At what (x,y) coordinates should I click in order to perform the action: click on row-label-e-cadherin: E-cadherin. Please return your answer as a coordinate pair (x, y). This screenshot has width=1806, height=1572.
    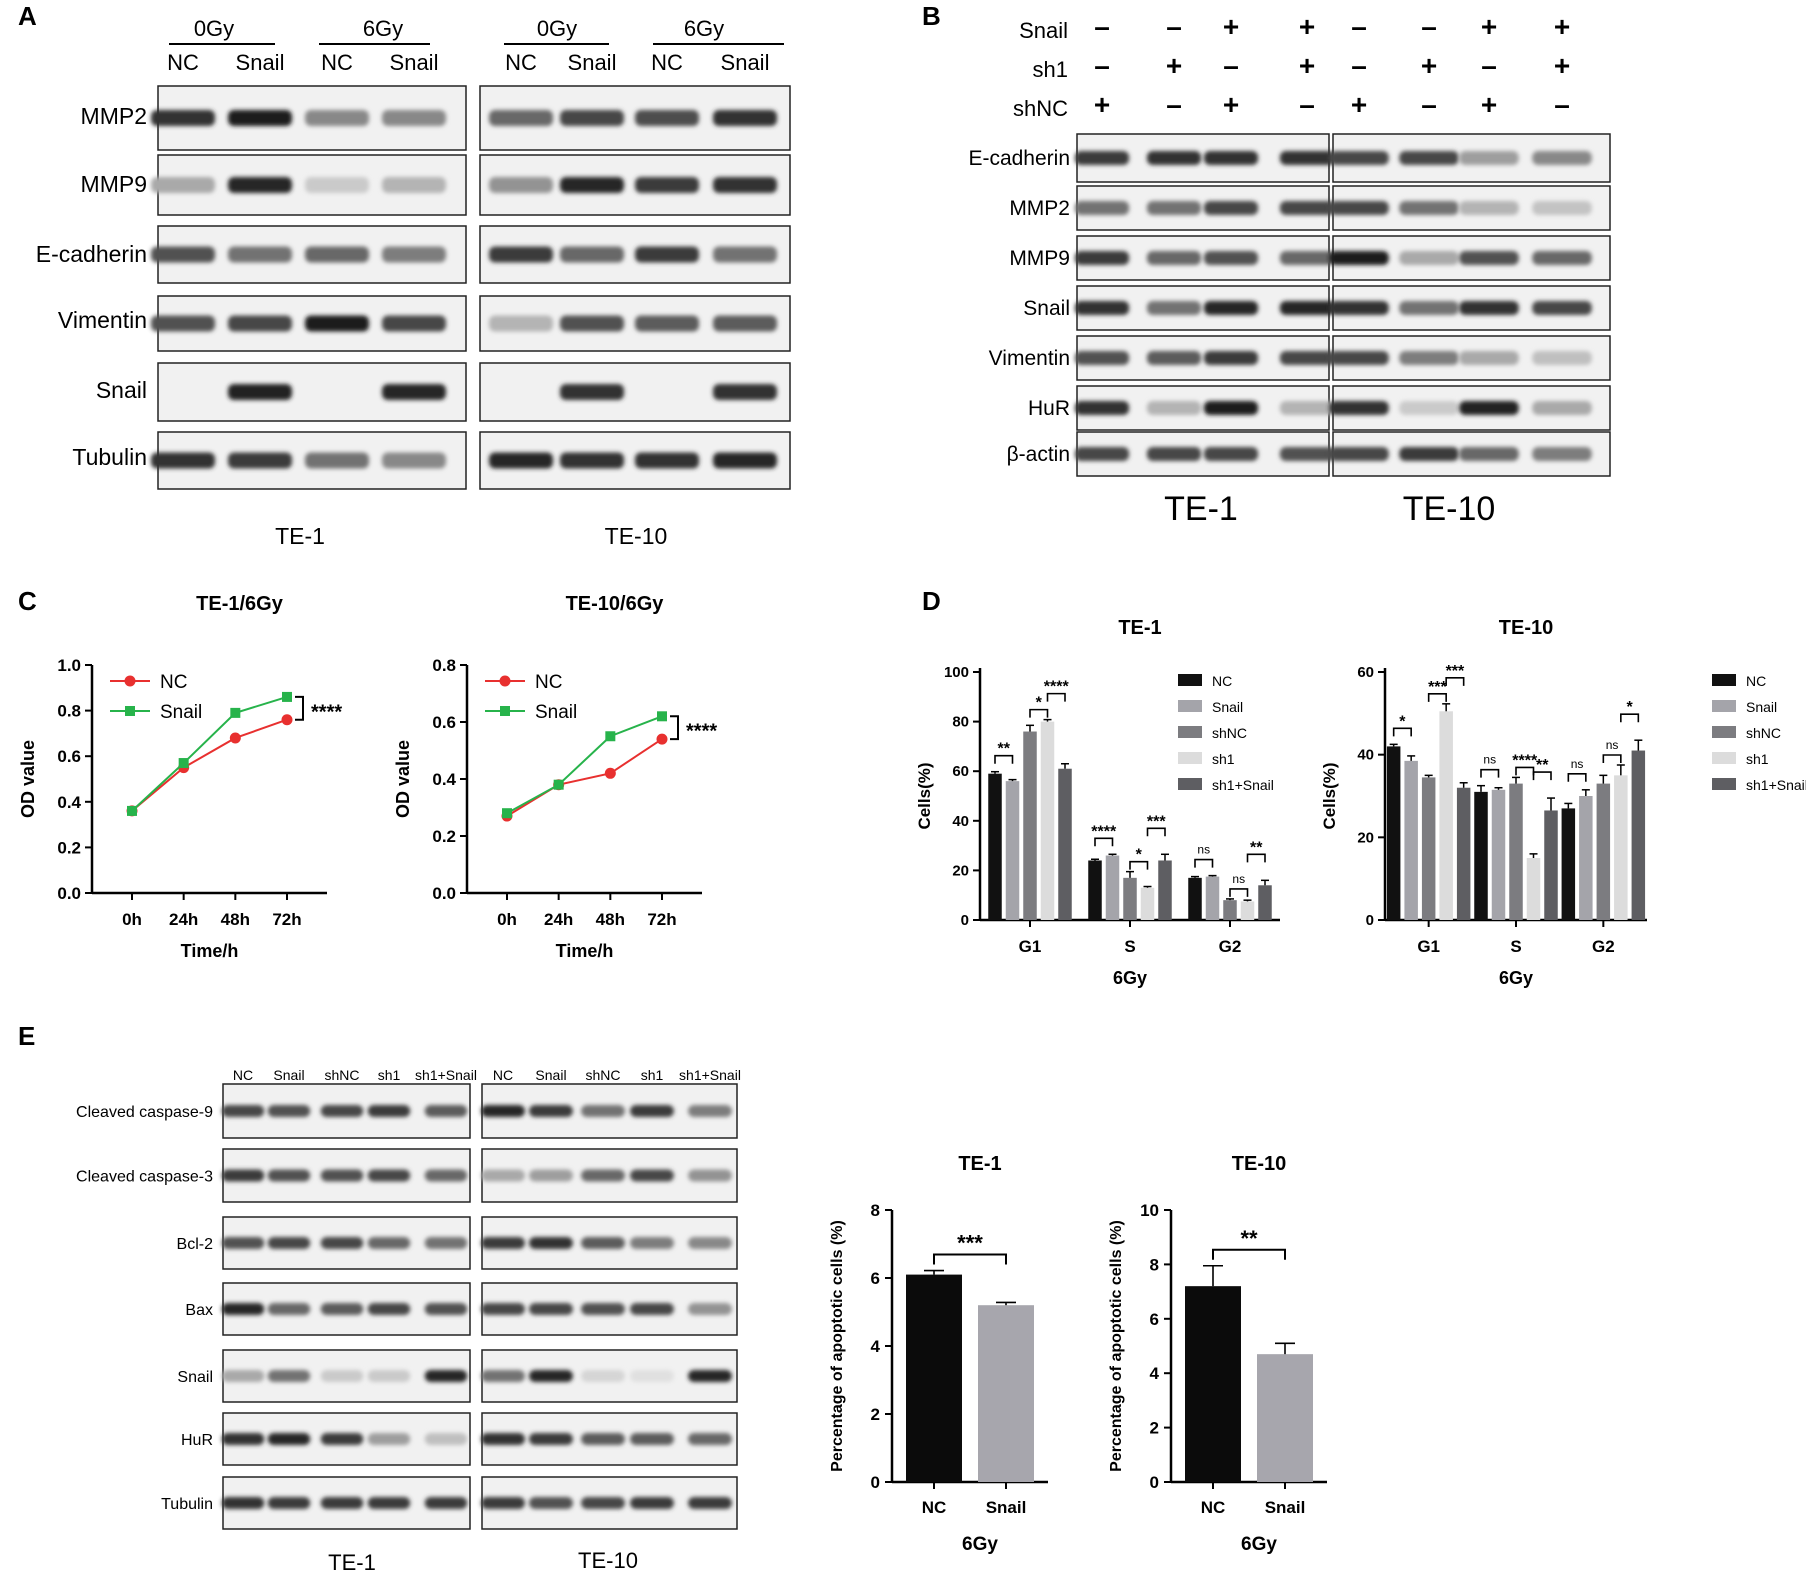
    Looking at the image, I should click on (91, 254).